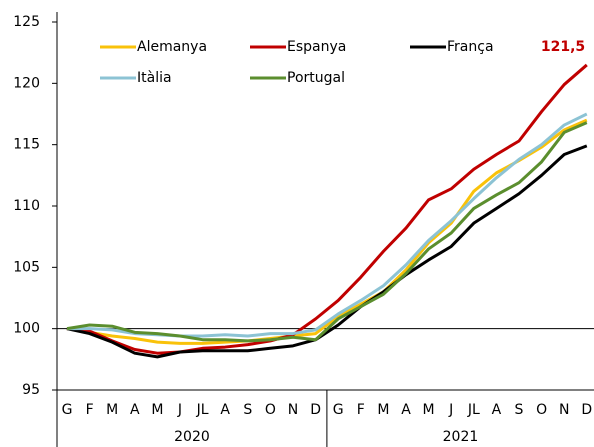 This screenshot has width=594, height=447. Describe the element at coordinates (31, 390) in the screenshot. I see `y-tick-label: 95` at that location.